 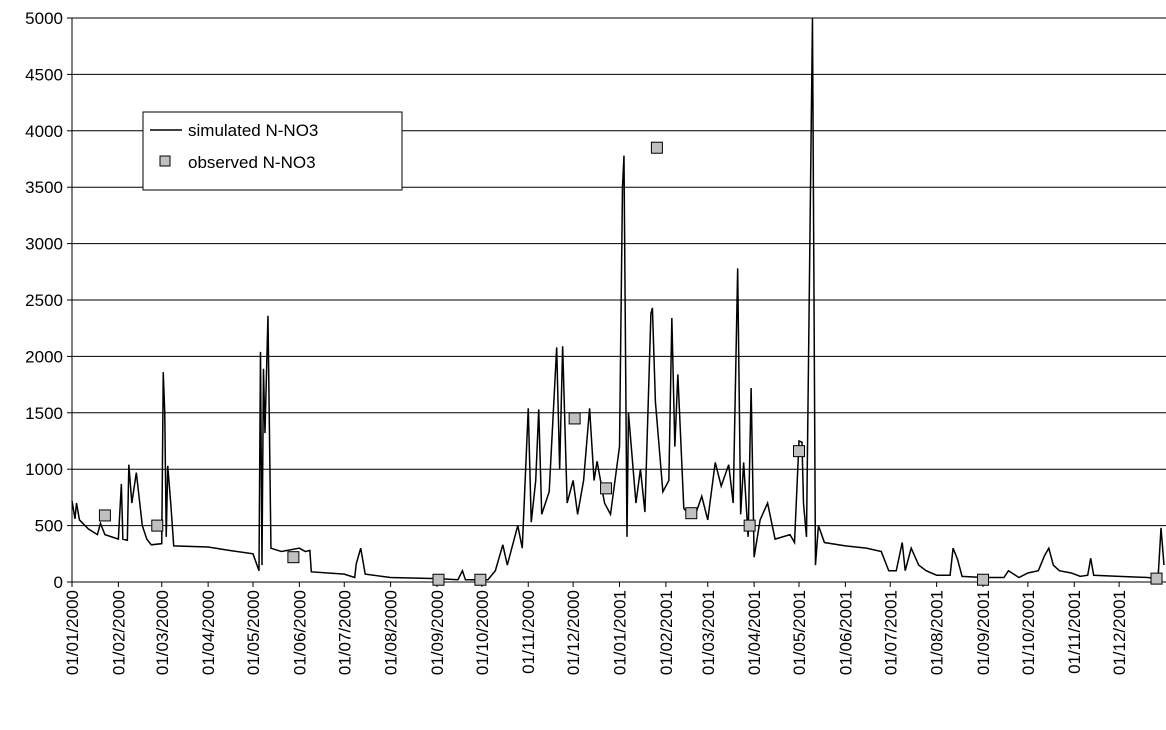 What do you see at coordinates (1119, 632) in the screenshot?
I see `x-tick-label: 01/12/2001` at bounding box center [1119, 632].